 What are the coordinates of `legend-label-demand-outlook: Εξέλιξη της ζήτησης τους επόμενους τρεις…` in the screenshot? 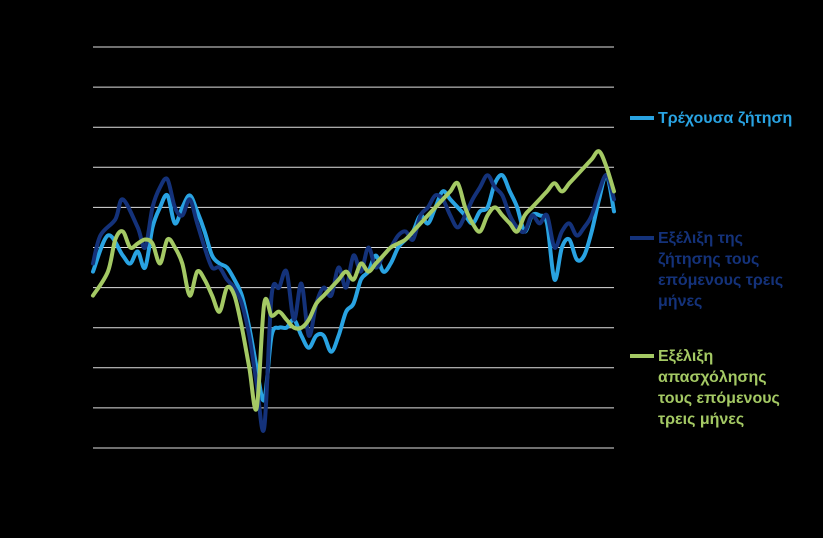 It's located at (721, 270).